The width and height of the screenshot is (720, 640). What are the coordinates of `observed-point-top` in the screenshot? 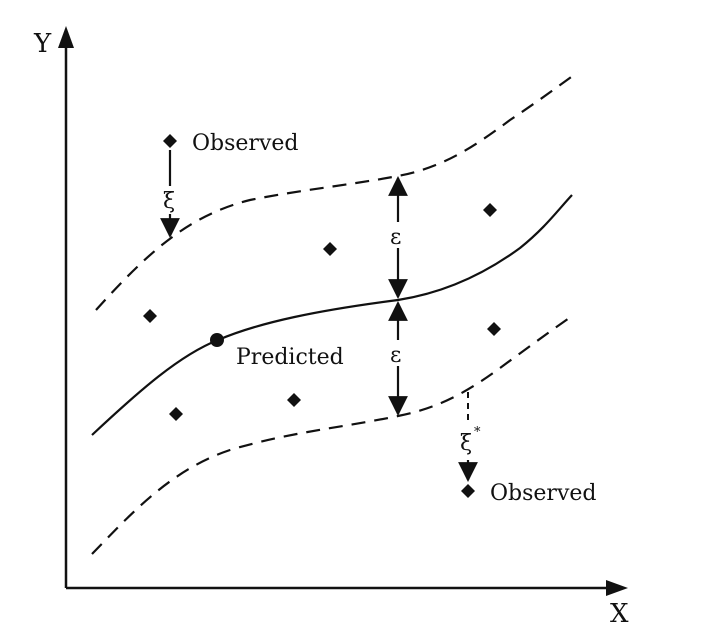 It's located at (170, 141).